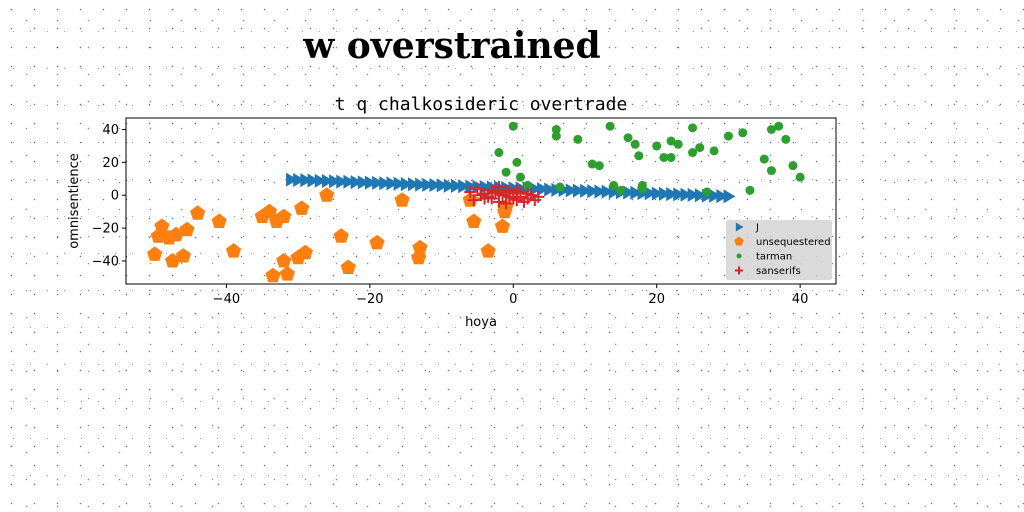 The height and width of the screenshot is (512, 1024). I want to click on legend-label-sanserifs: sanserifs, so click(778, 271).